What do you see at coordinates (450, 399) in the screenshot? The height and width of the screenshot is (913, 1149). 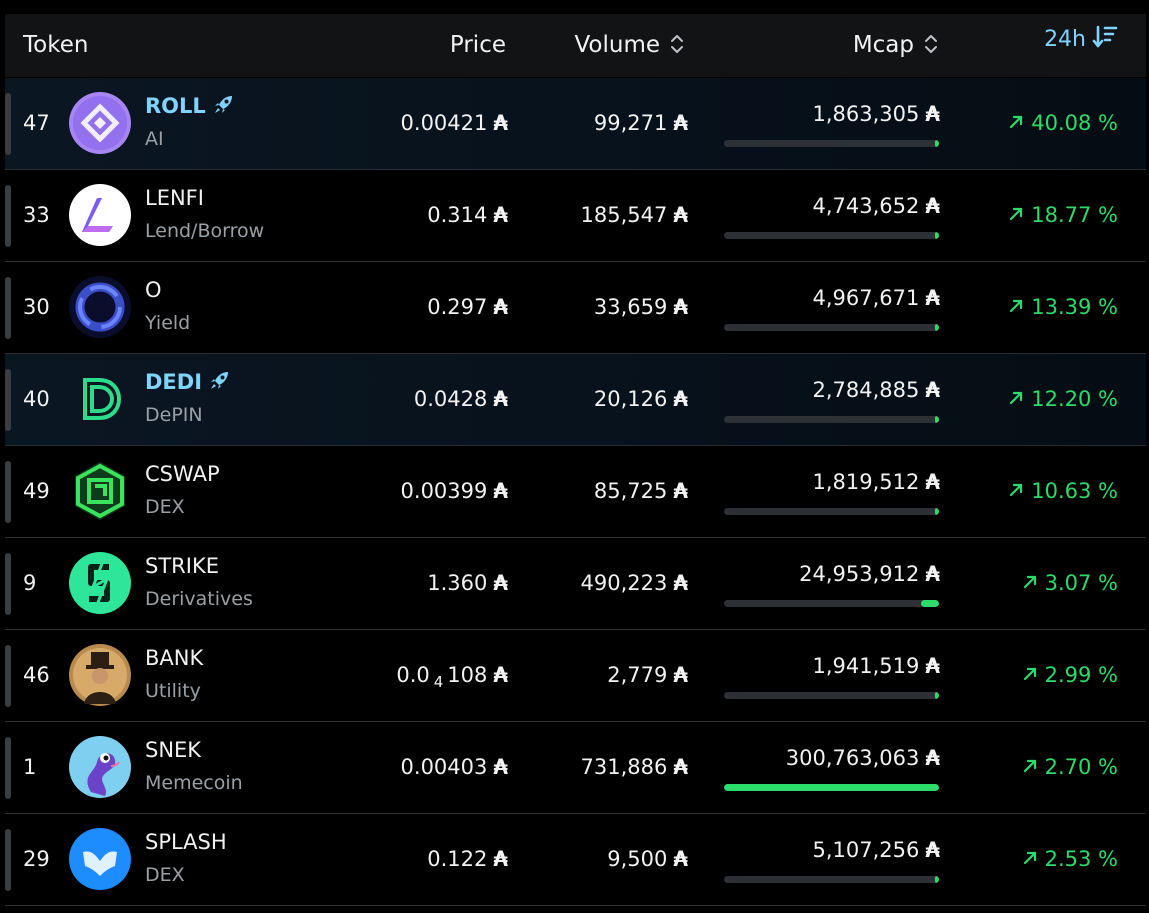 I see `price-value: 0.0428` at bounding box center [450, 399].